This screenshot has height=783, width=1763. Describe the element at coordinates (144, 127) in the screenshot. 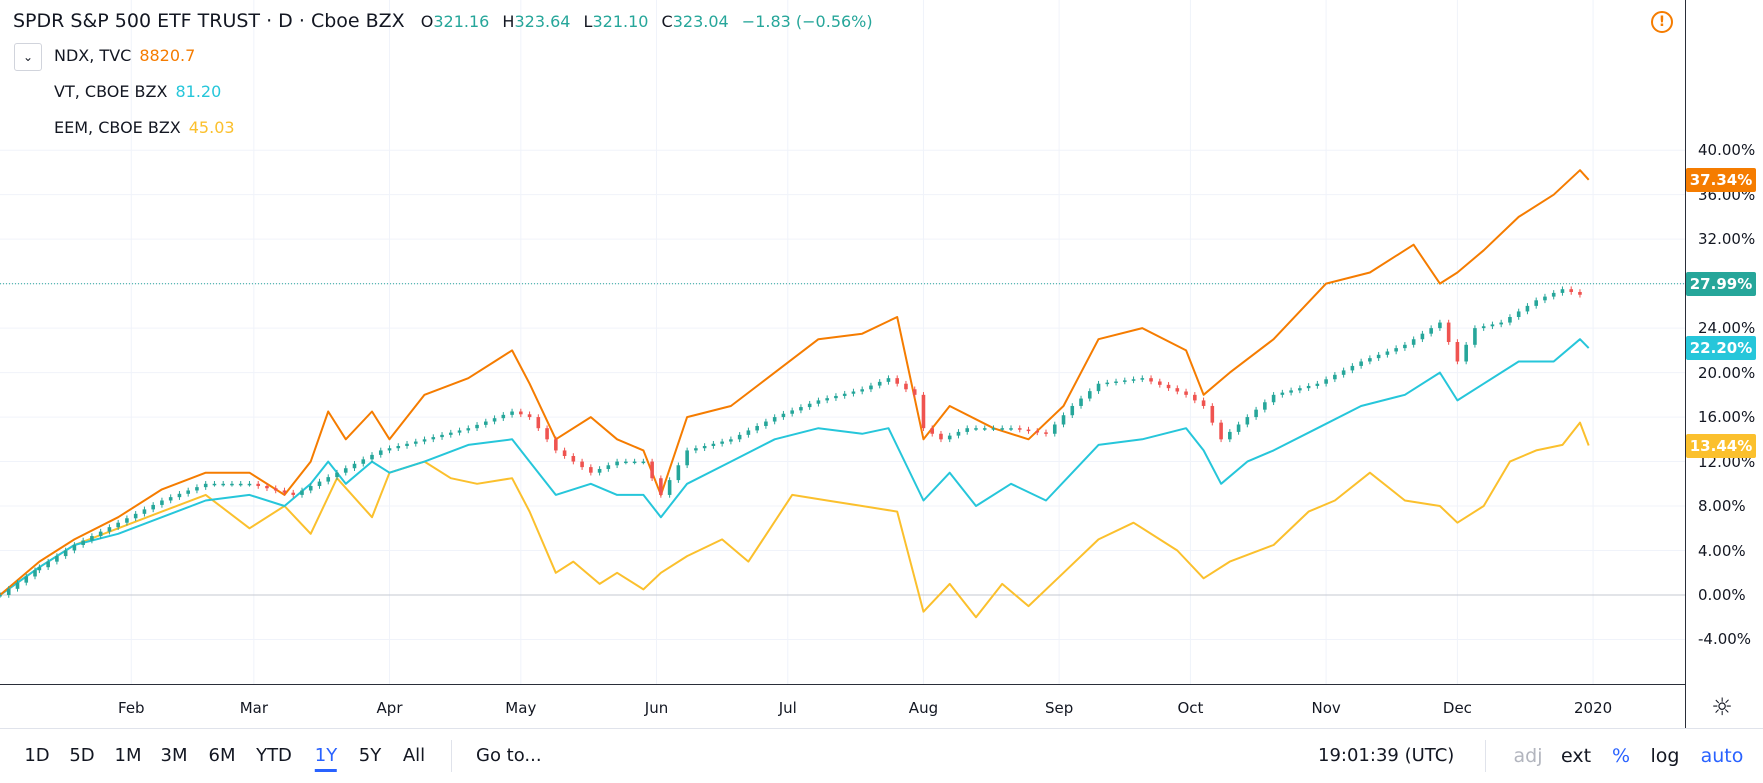

I see `legend-row-eem: EEM, CBOE BZX 45.03` at that location.